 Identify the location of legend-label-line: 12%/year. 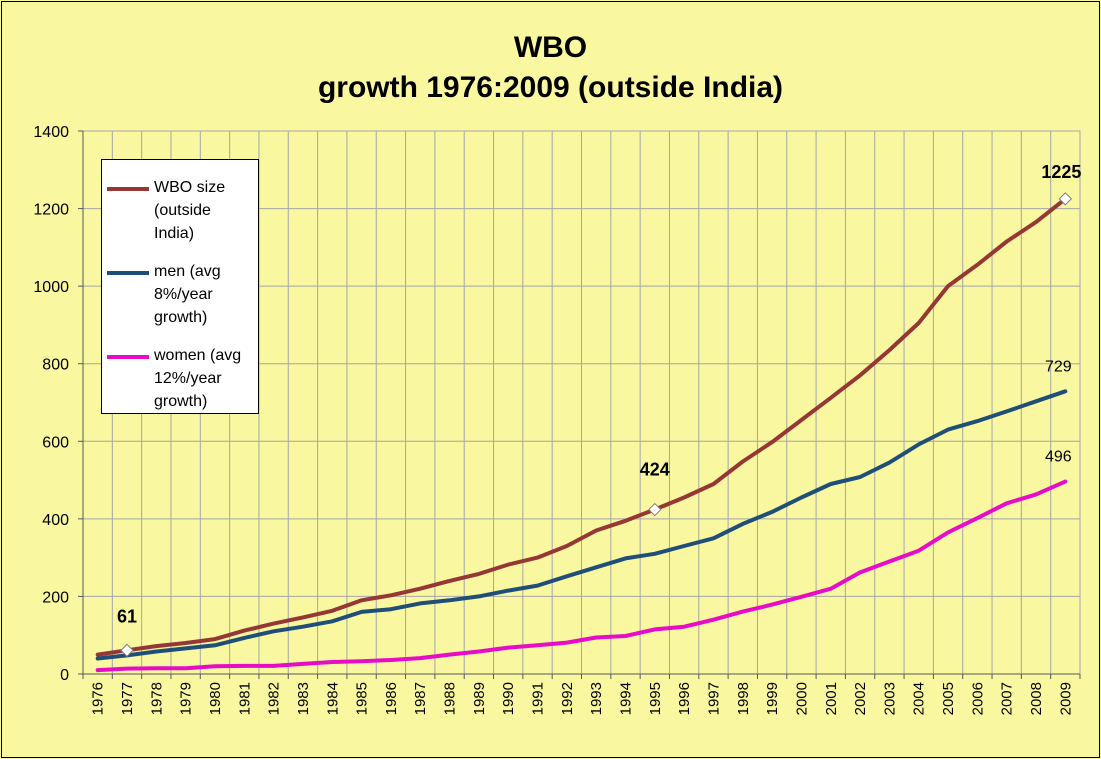
(188, 378).